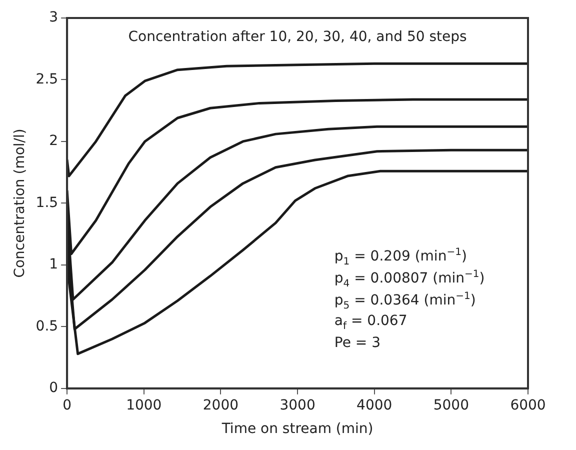  Describe the element at coordinates (220, 405) in the screenshot. I see `x-tick-label: 2000` at that location.